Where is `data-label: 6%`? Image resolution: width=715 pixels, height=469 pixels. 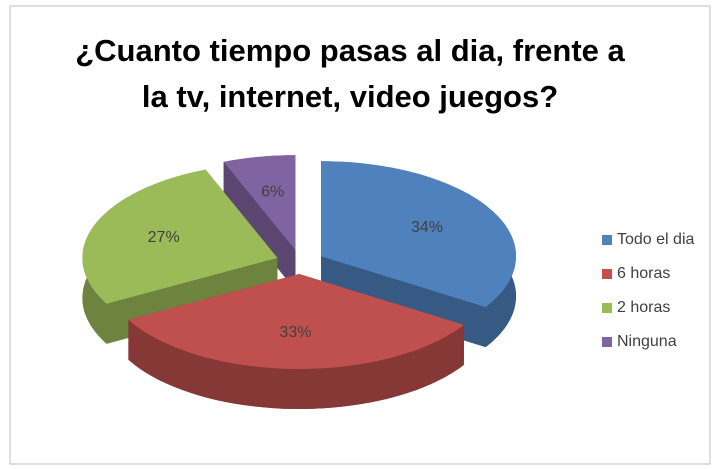
data-label: 6% is located at coordinates (272, 192).